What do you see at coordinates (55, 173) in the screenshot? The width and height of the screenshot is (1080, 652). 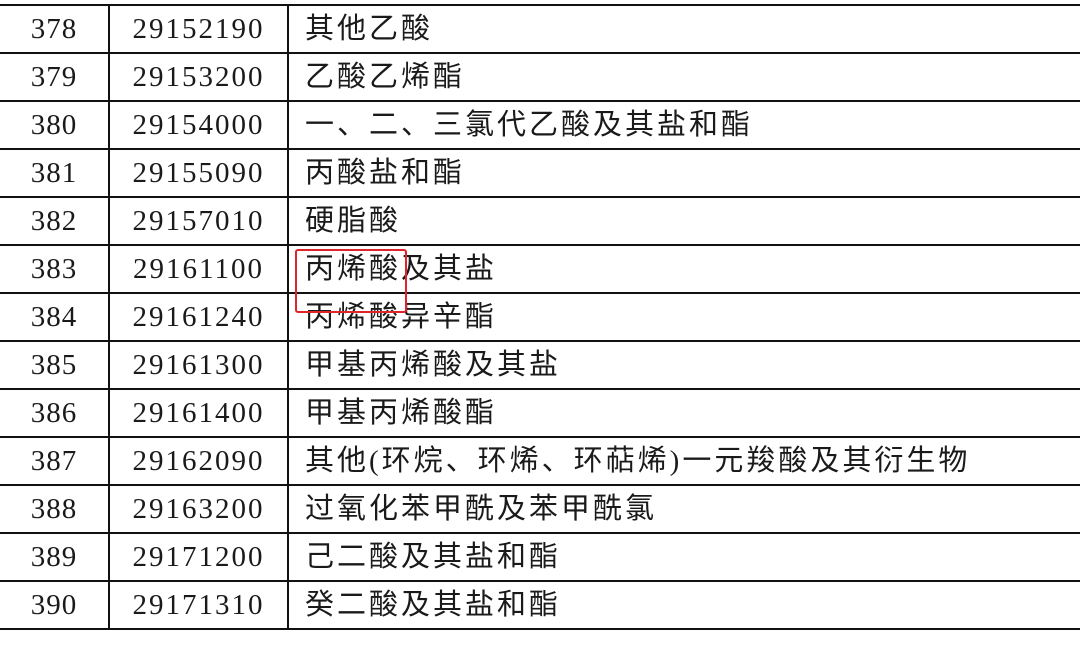 I see `row-index: 381` at bounding box center [55, 173].